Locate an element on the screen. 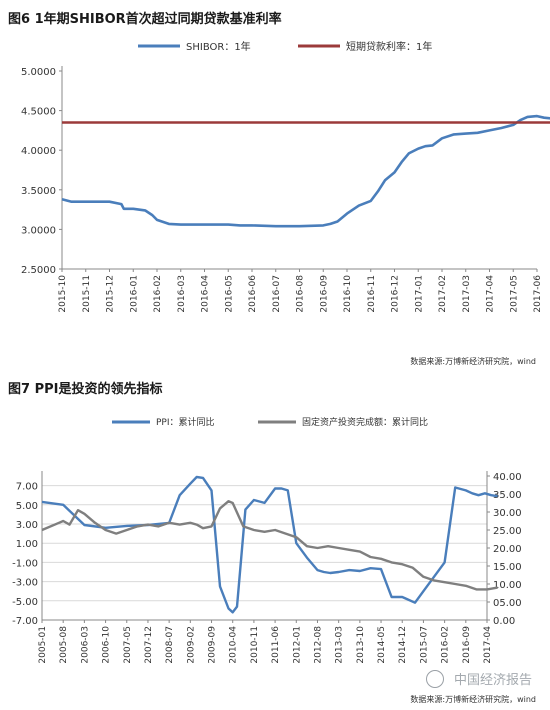 This screenshot has height=710, width=550. y-left-tick-label: -5.00 is located at coordinates (25, 602).